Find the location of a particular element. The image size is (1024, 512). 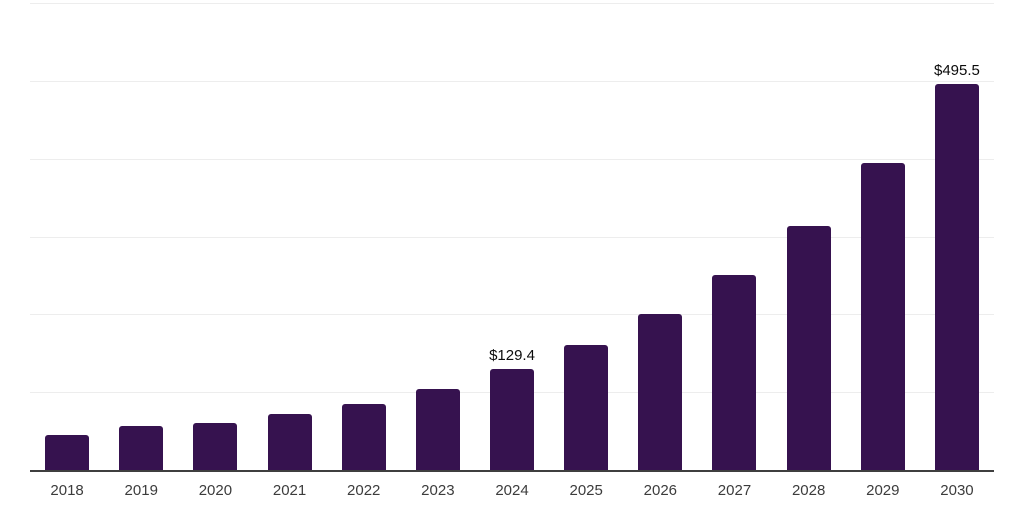

column-2021 is located at coordinates (289, 236).